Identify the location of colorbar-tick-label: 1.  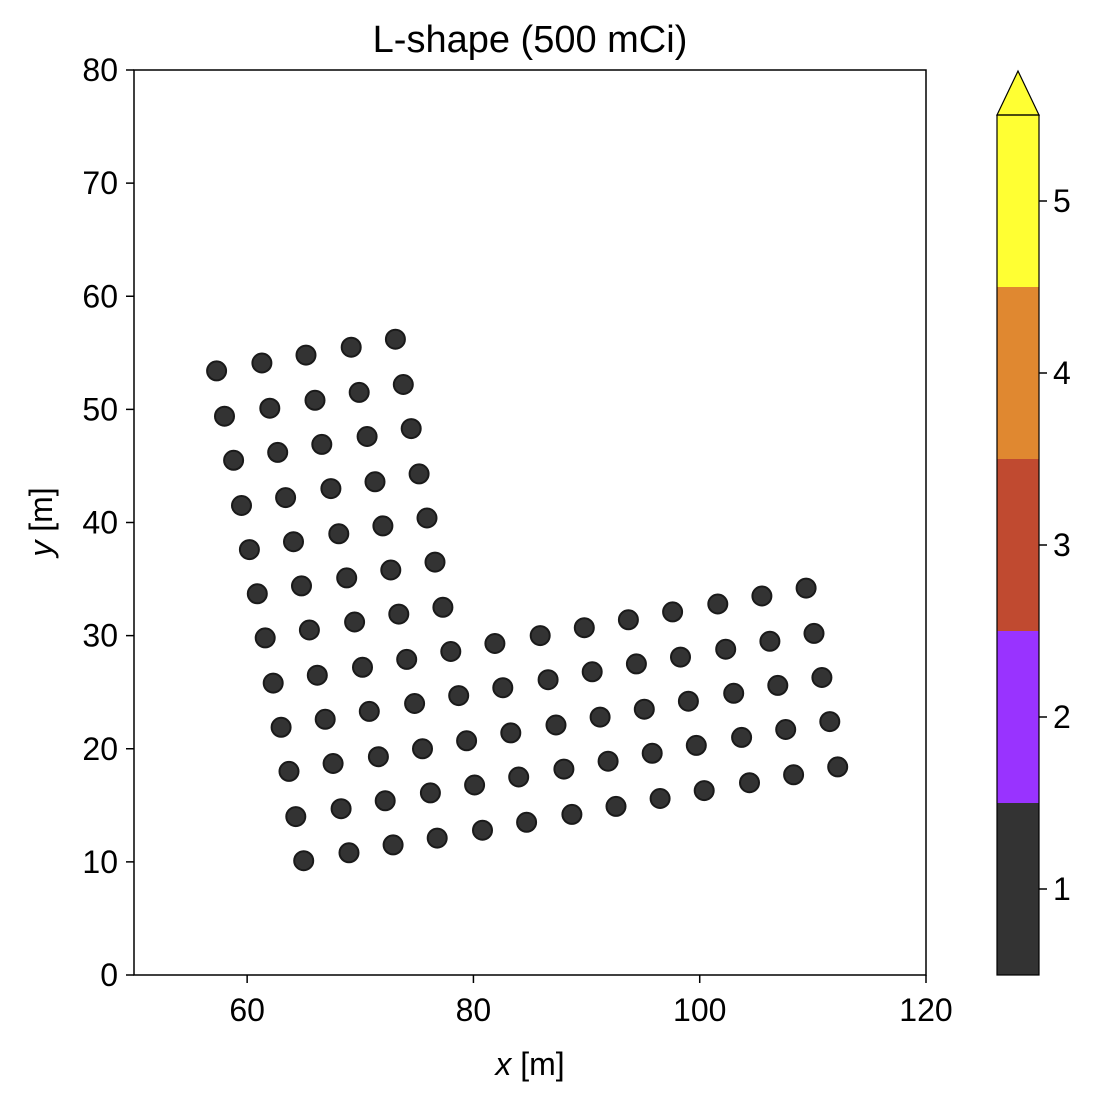
(1062, 889).